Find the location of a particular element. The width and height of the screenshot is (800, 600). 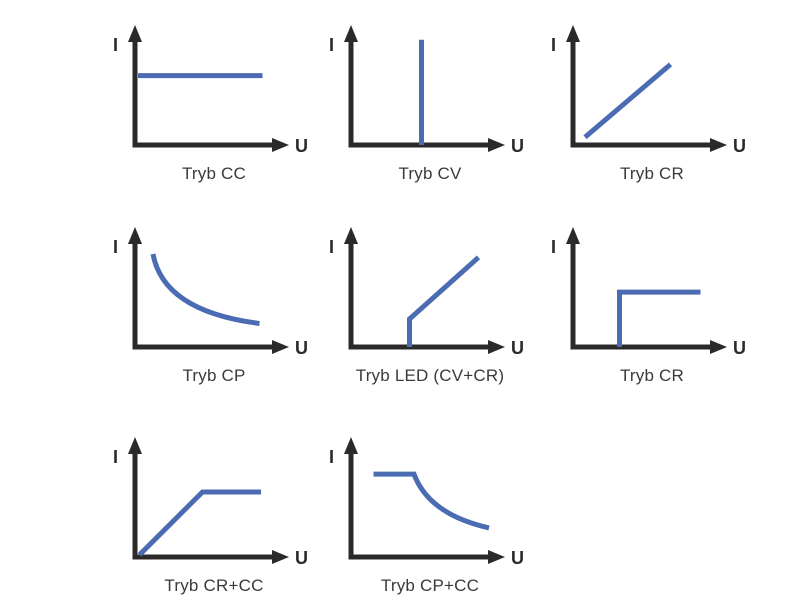

panel-caption: Tryb CR+CC is located at coordinates (214, 585).